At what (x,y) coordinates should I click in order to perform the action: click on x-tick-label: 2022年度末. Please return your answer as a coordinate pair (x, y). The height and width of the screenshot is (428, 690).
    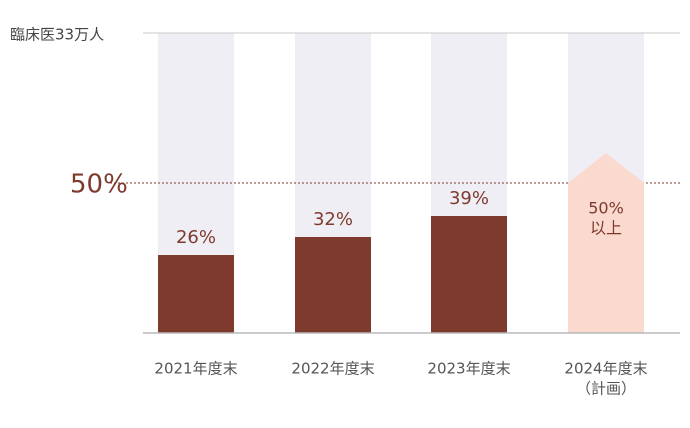
    Looking at the image, I should click on (332, 369).